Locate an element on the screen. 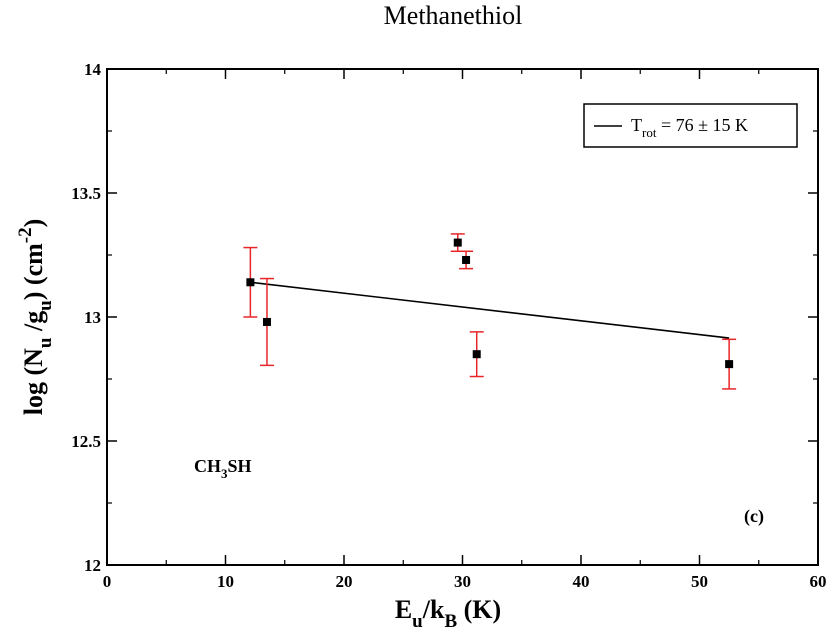 Image resolution: width=830 pixels, height=635 pixels. legend-label: Trot = 76 ± 15 K is located at coordinates (689, 127).